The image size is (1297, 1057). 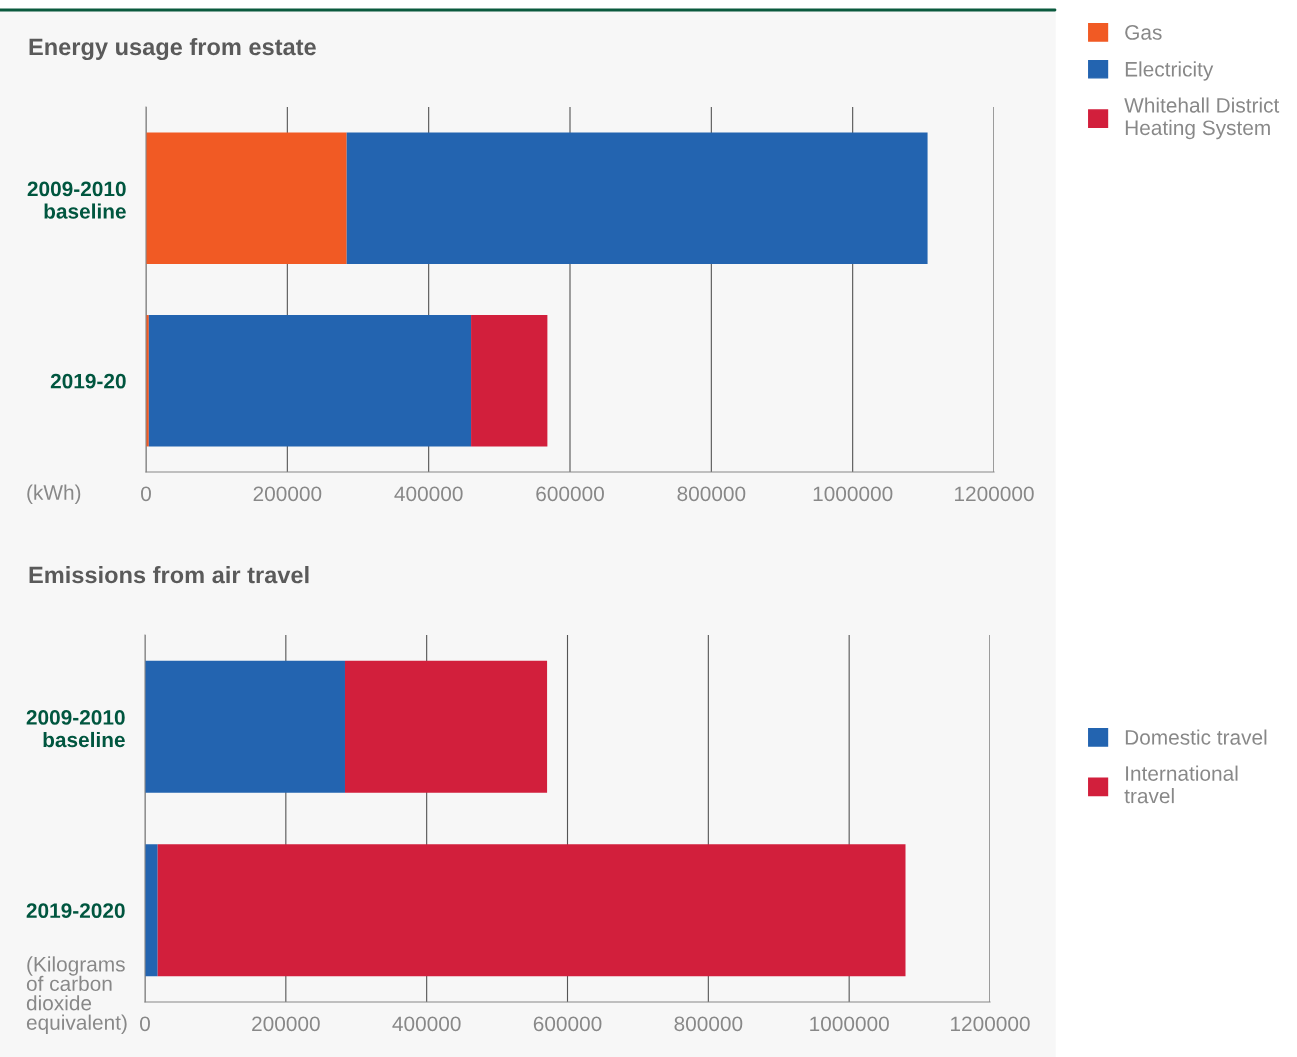 What do you see at coordinates (76, 995) in the screenshot?
I see `x-axis-title: (Kilograms of carbon dioxide equivalent)` at bounding box center [76, 995].